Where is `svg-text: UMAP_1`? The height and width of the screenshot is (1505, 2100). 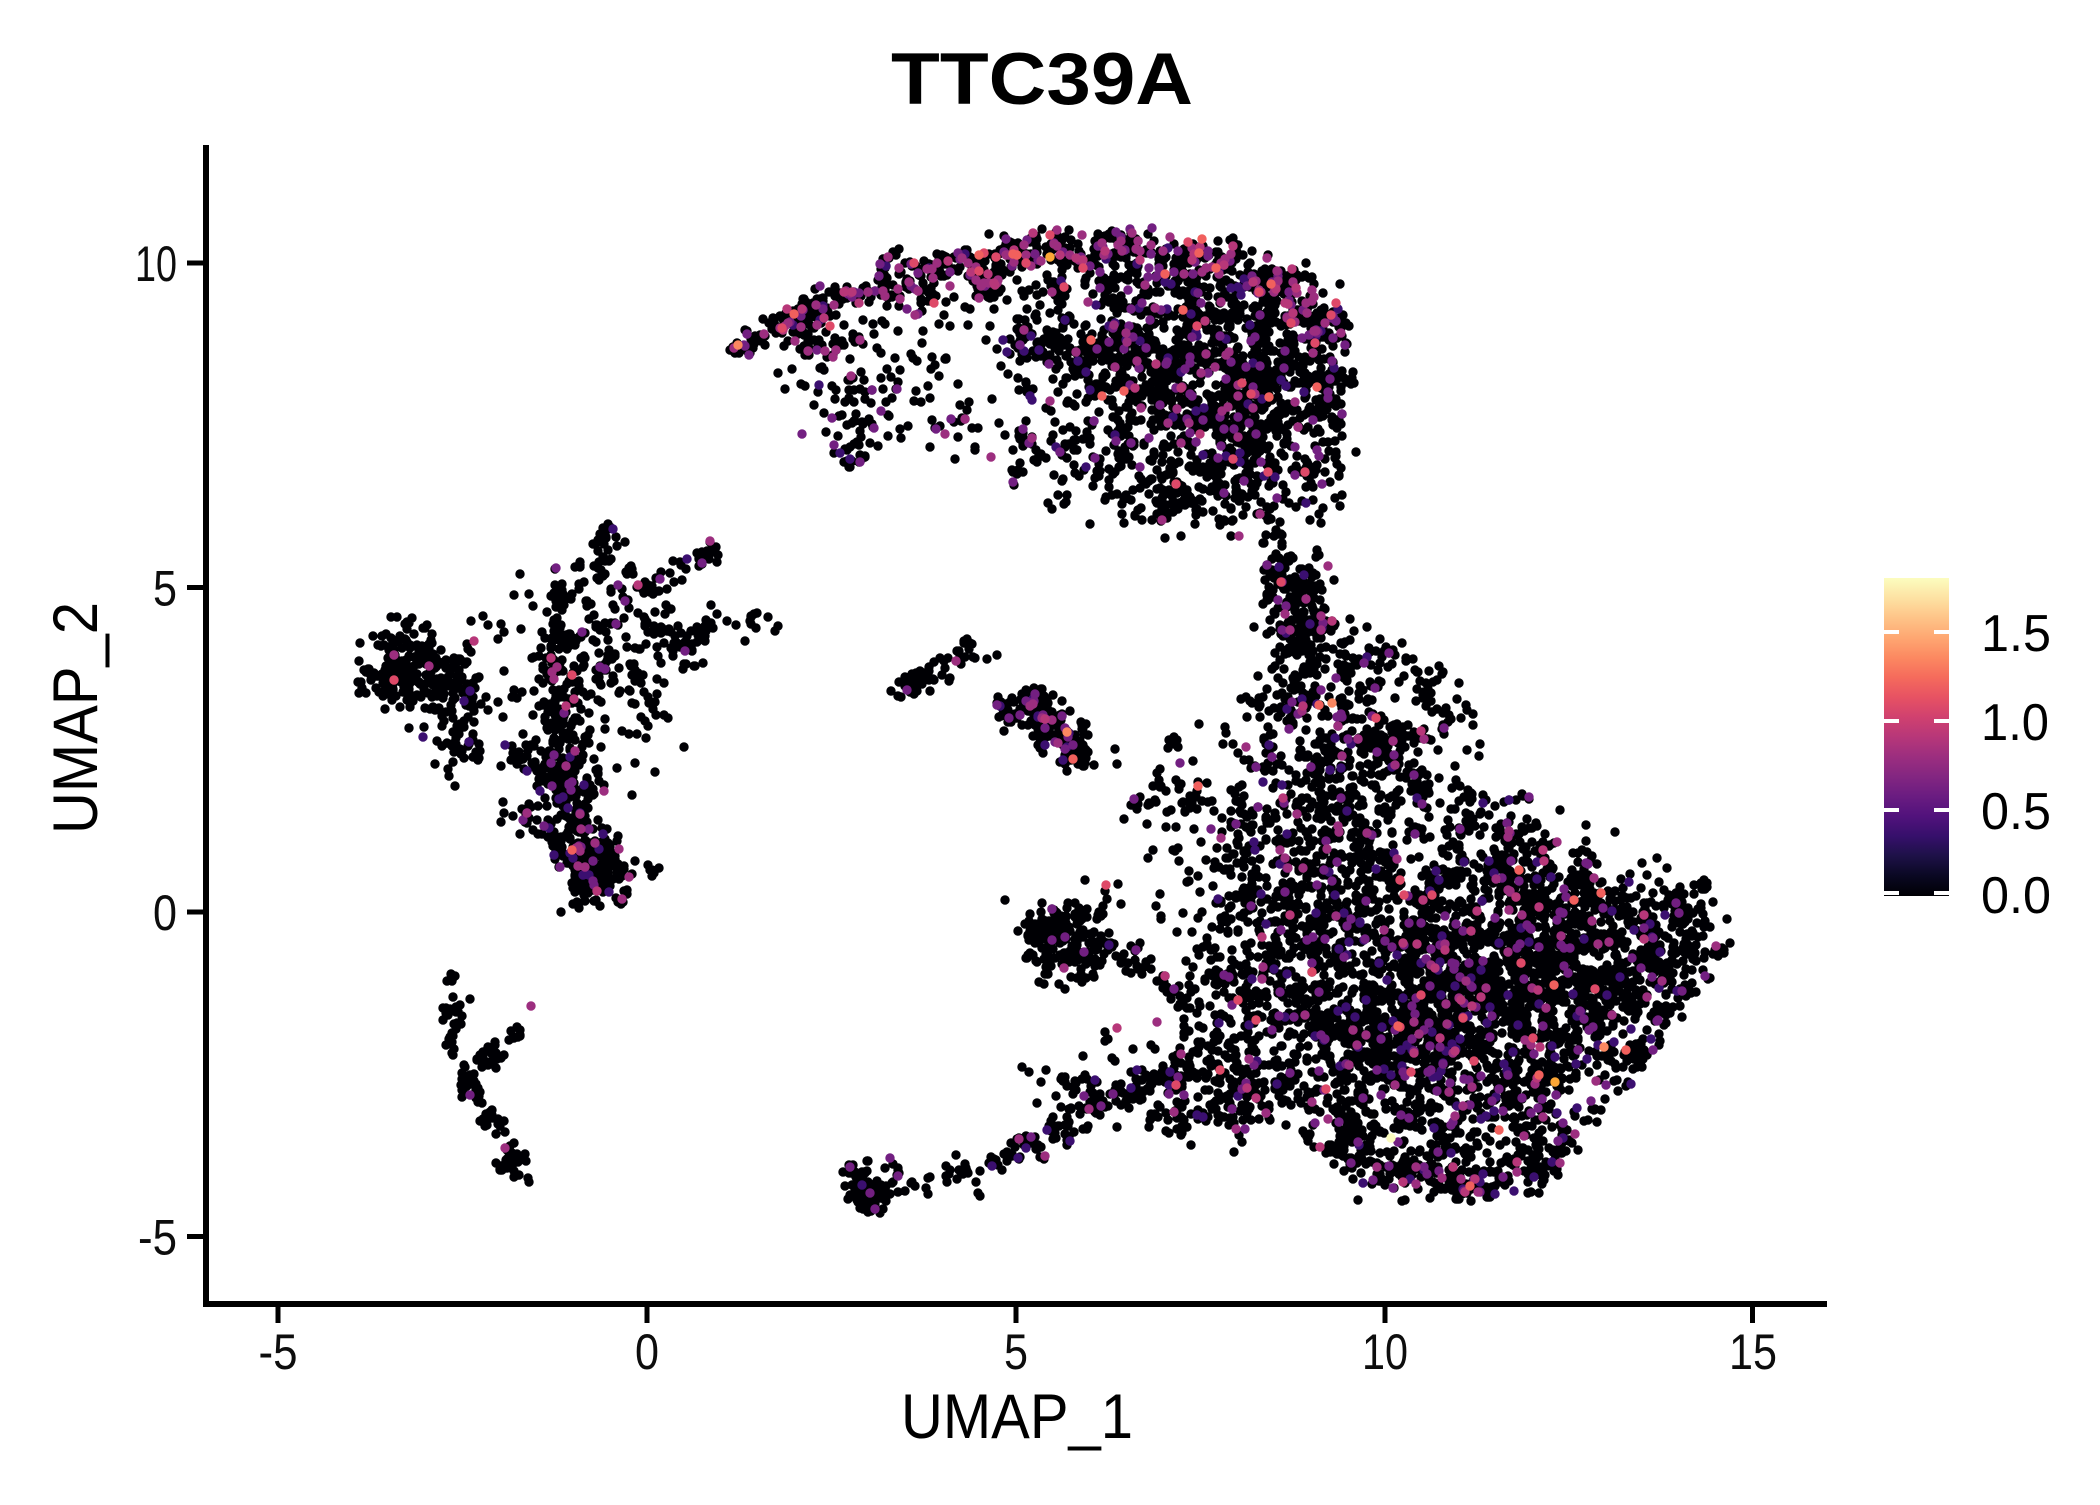 svg-text: UMAP_1 is located at coordinates (1017, 1417).